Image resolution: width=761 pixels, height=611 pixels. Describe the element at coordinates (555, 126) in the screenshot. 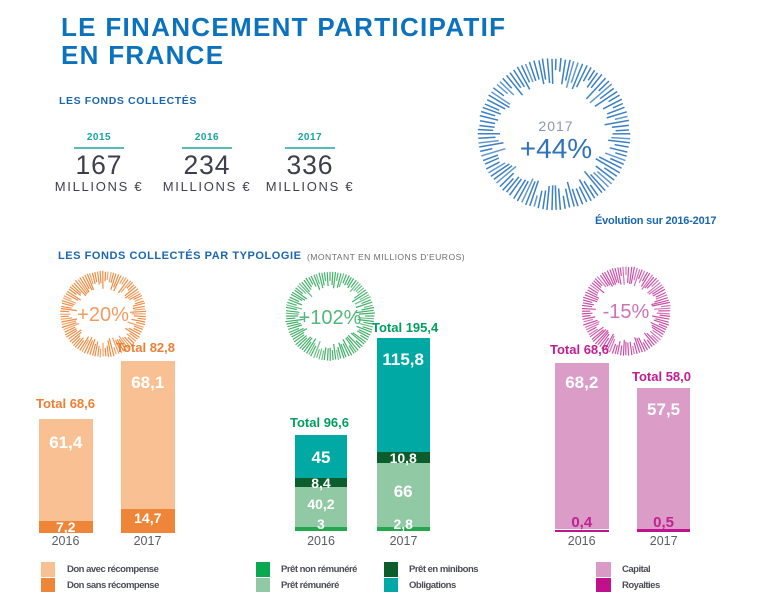

I see `svg-text: 2017` at that location.